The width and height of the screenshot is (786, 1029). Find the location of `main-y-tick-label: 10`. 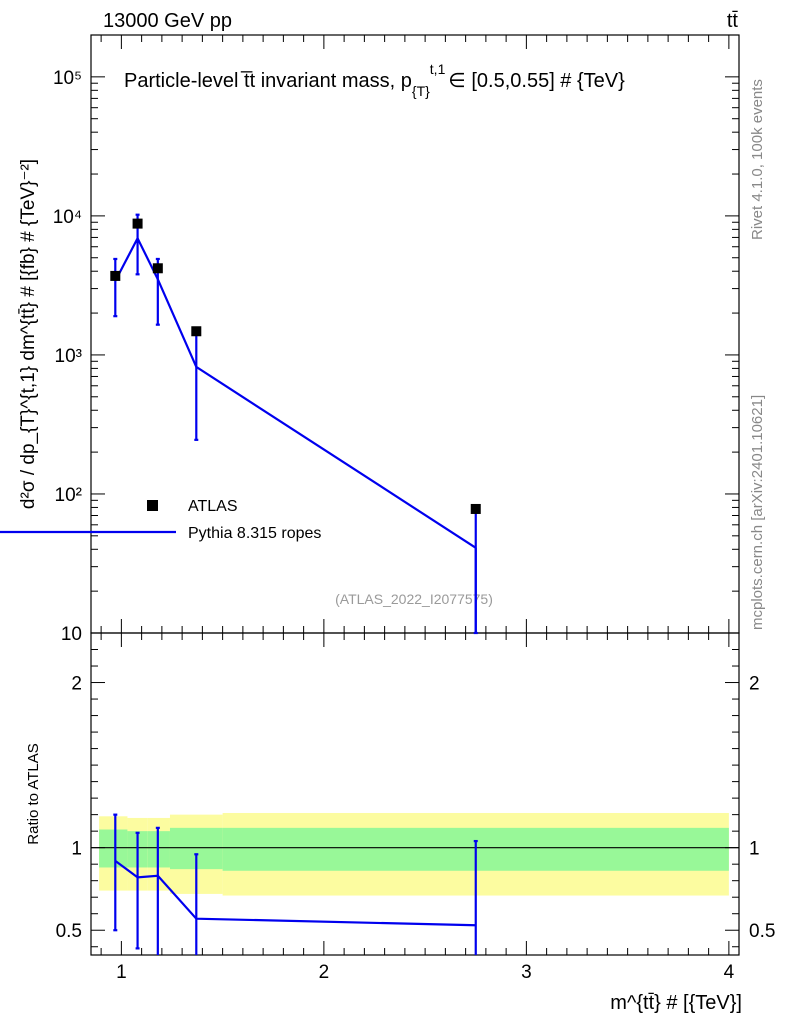

main-y-tick-label: 10 is located at coordinates (71, 634).